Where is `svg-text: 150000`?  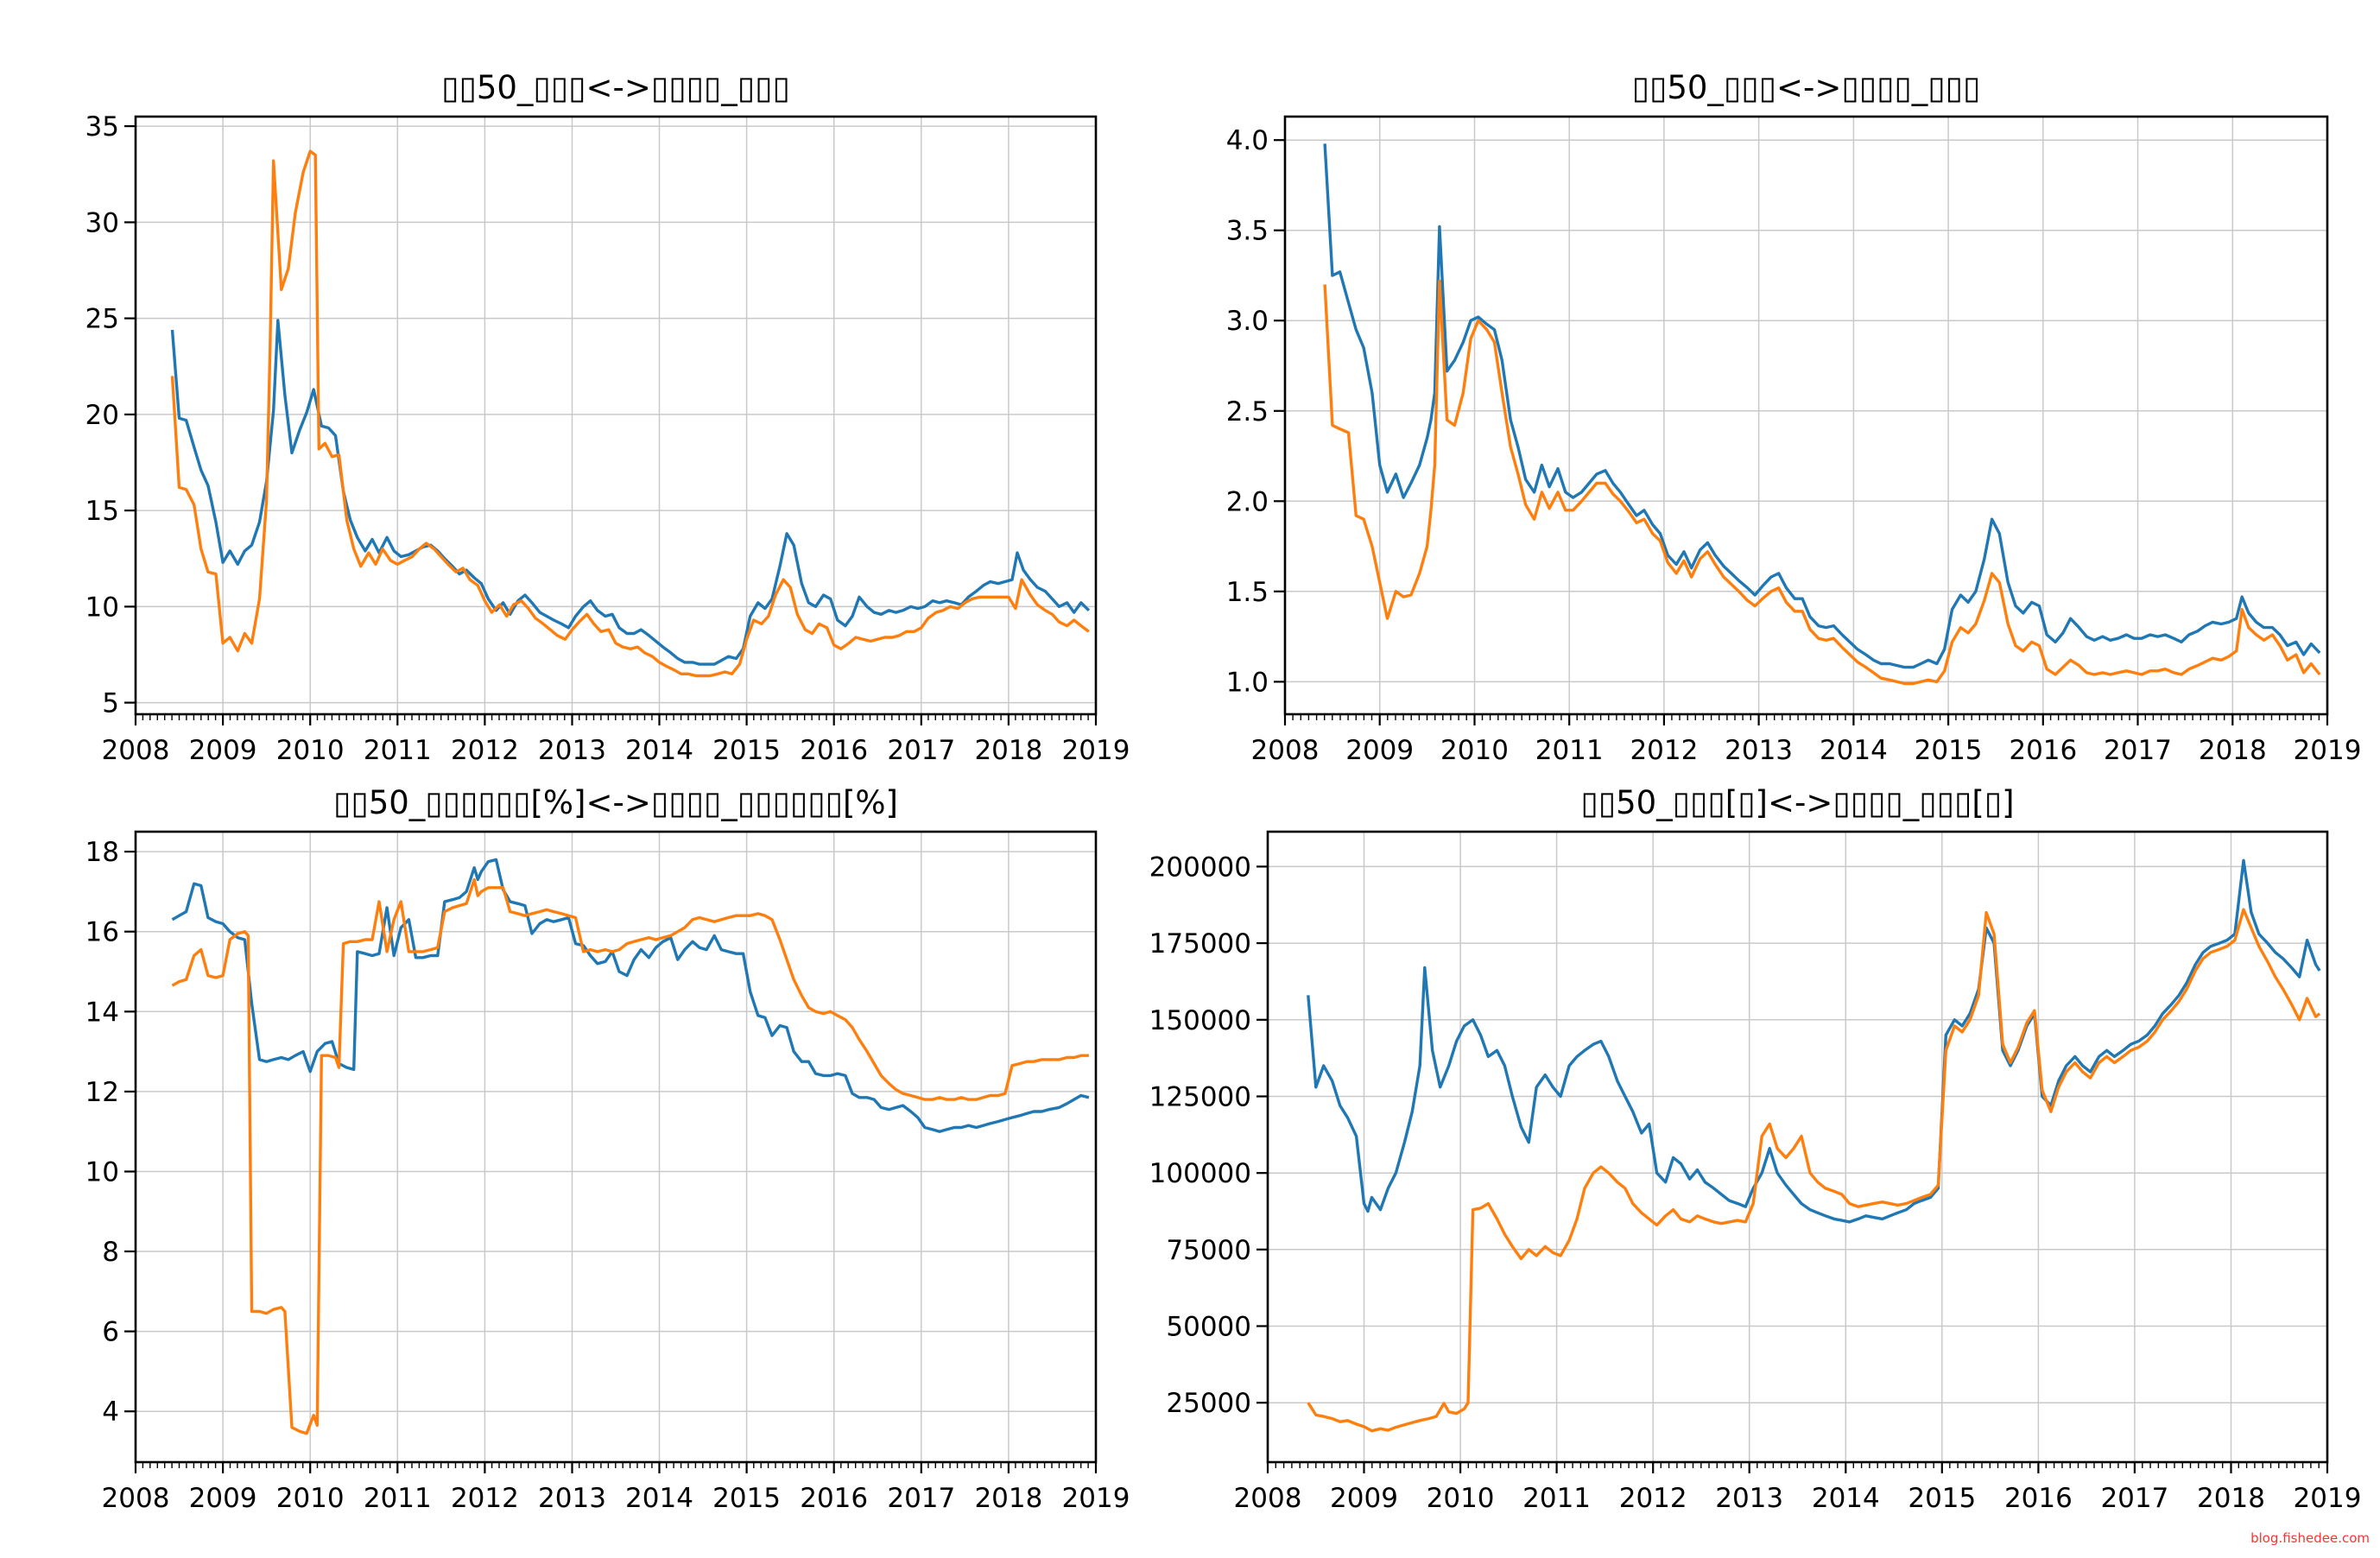
svg-text: 150000 is located at coordinates (1200, 1021).